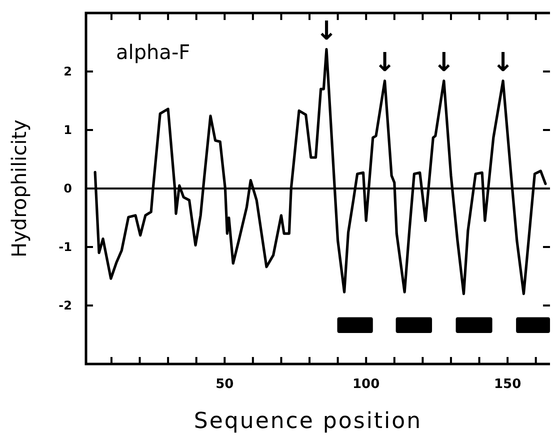 This screenshot has width=556, height=442. I want to click on x-tick-label: 100, so click(366, 384).